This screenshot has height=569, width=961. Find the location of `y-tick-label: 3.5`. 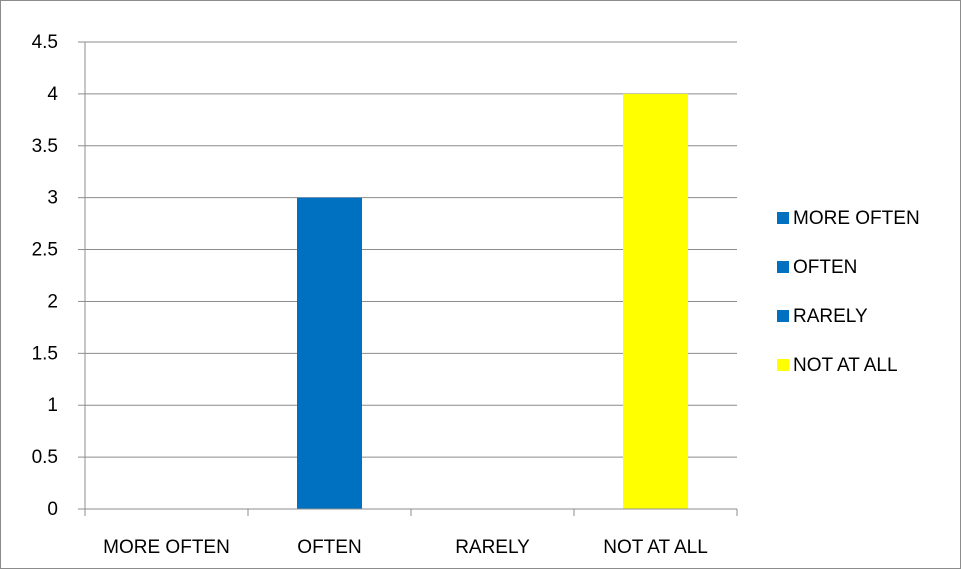

y-tick-label: 3.5 is located at coordinates (45, 146).